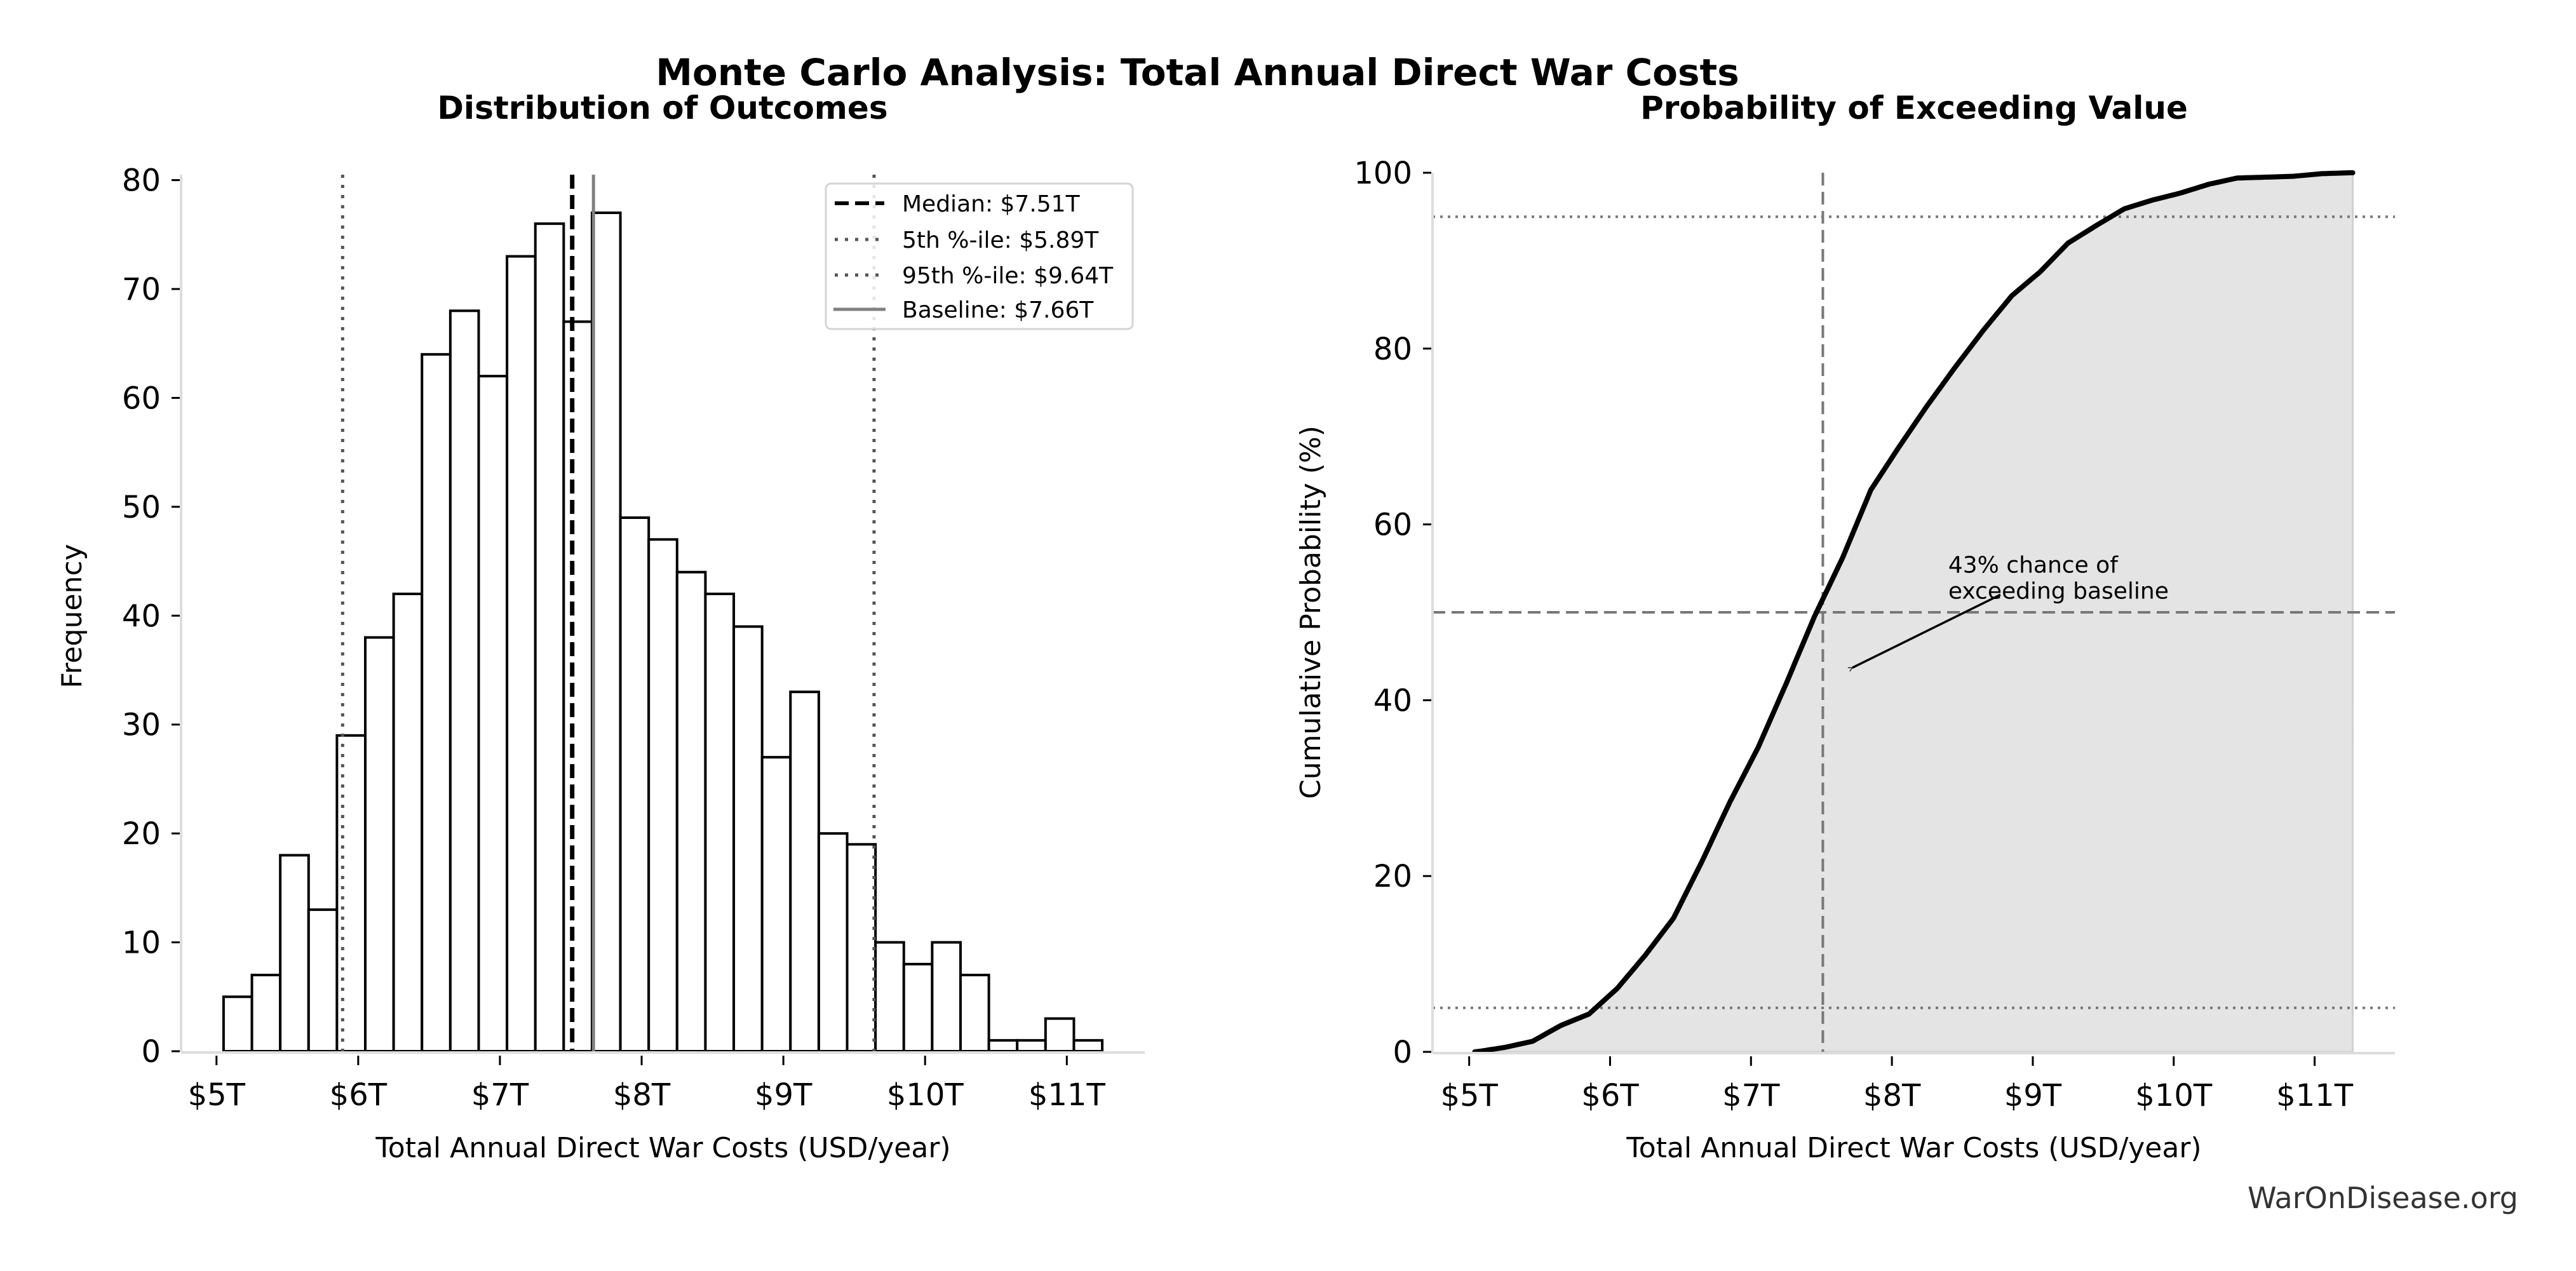 The height and width of the screenshot is (1271, 2576). Describe the element at coordinates (217, 1095) in the screenshot. I see `histogram-x-tick-label: $5T` at that location.